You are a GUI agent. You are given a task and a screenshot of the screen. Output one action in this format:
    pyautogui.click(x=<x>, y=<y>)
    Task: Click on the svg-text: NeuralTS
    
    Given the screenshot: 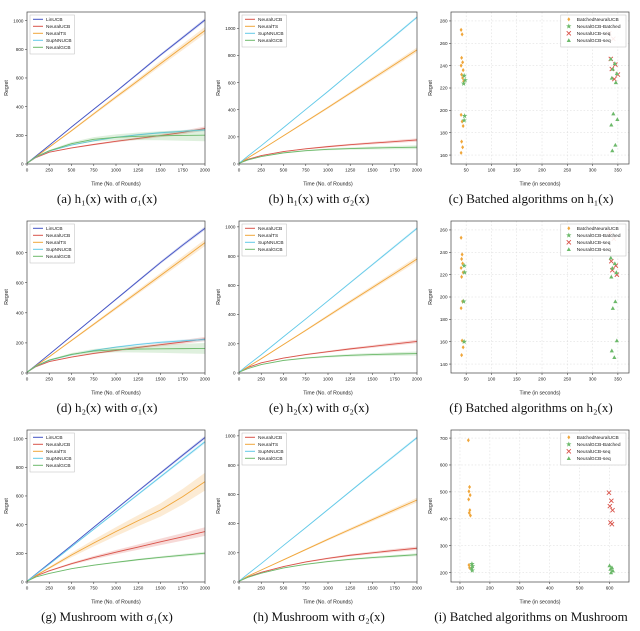 What is the action you would take?
    pyautogui.click(x=56, y=243)
    